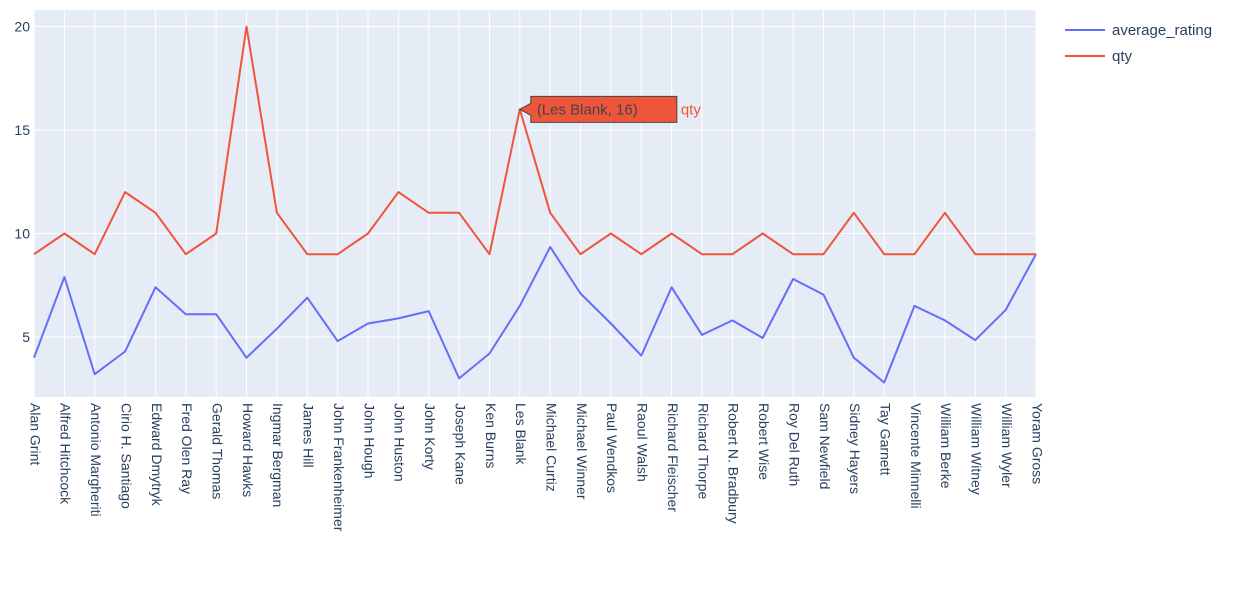  What do you see at coordinates (825, 446) in the screenshot?
I see `x-tick-label: Sam Newfield` at bounding box center [825, 446].